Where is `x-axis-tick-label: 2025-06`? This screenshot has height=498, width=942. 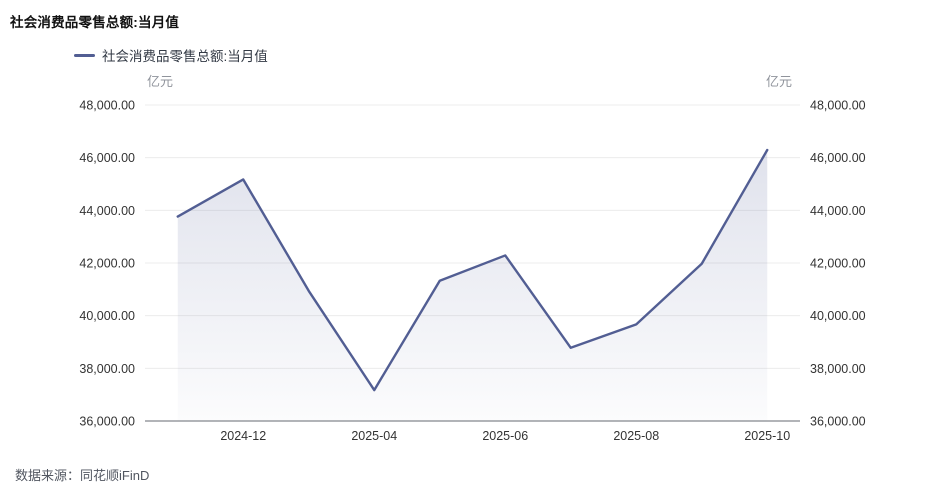 x-axis-tick-label: 2025-06 is located at coordinates (505, 436).